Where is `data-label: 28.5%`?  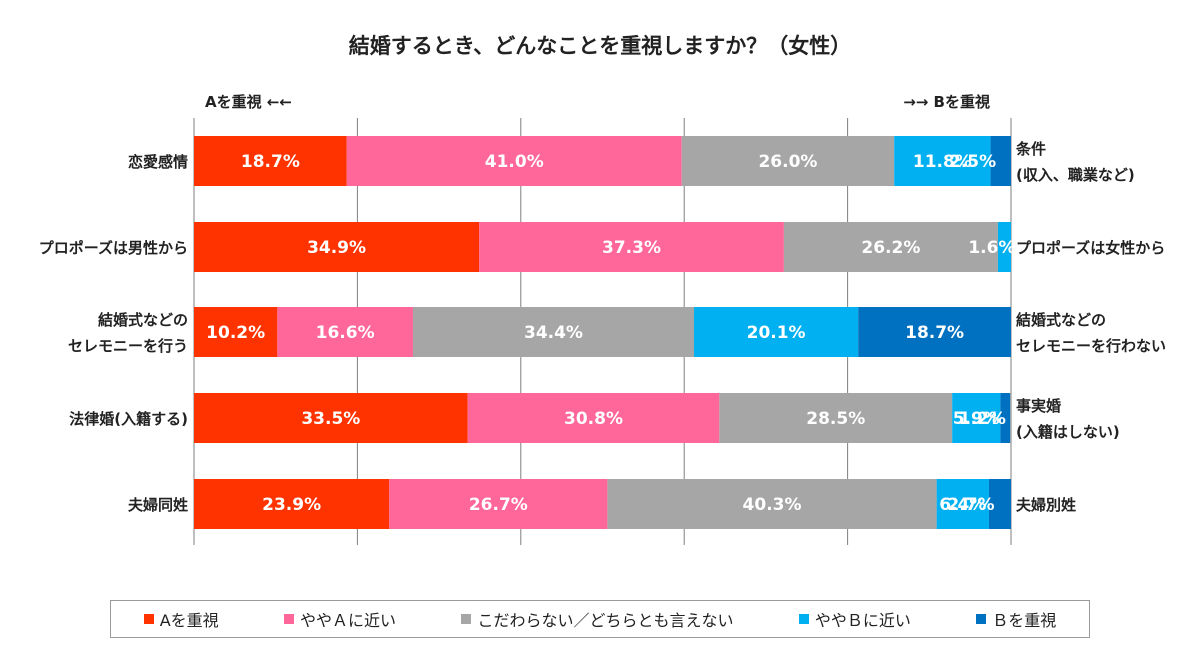
data-label: 28.5% is located at coordinates (835, 419).